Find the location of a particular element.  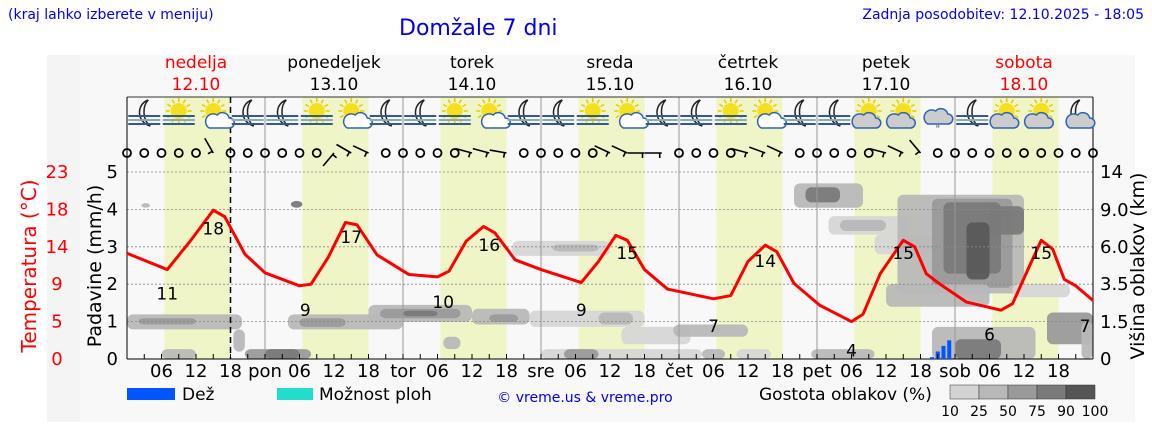

copyright-link: © vreme.us & vreme.pro is located at coordinates (584, 398).